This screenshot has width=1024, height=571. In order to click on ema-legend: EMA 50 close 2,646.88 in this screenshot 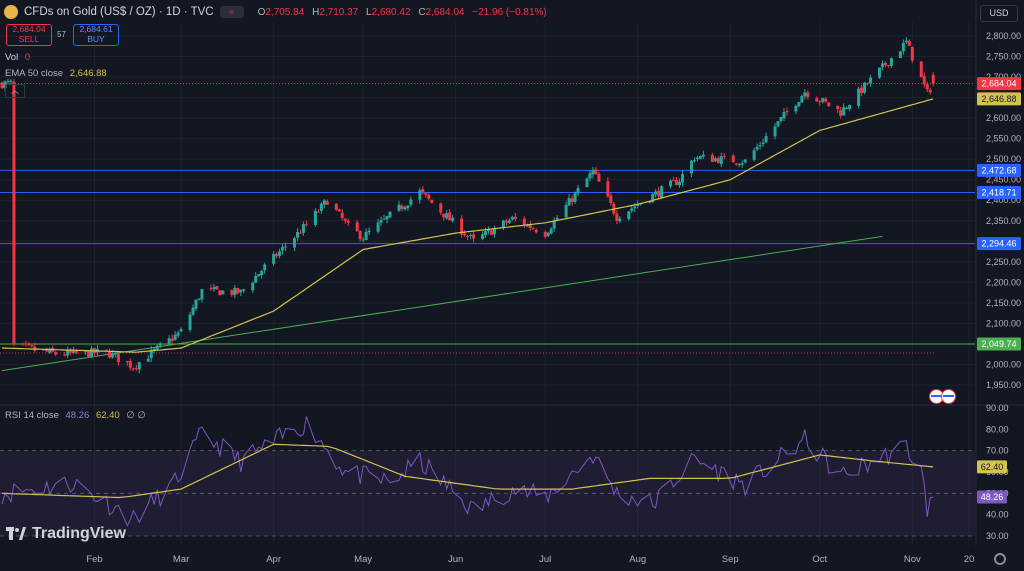, I will do `click(56, 73)`.